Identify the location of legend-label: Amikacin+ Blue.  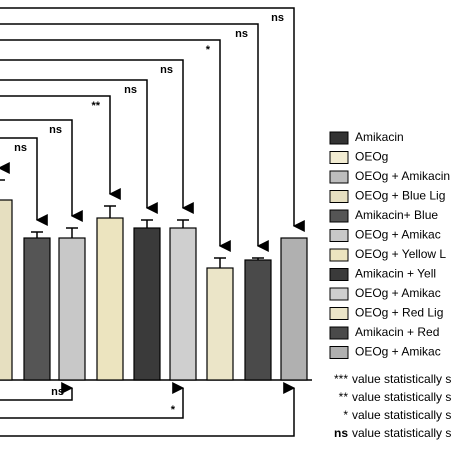
(396, 215).